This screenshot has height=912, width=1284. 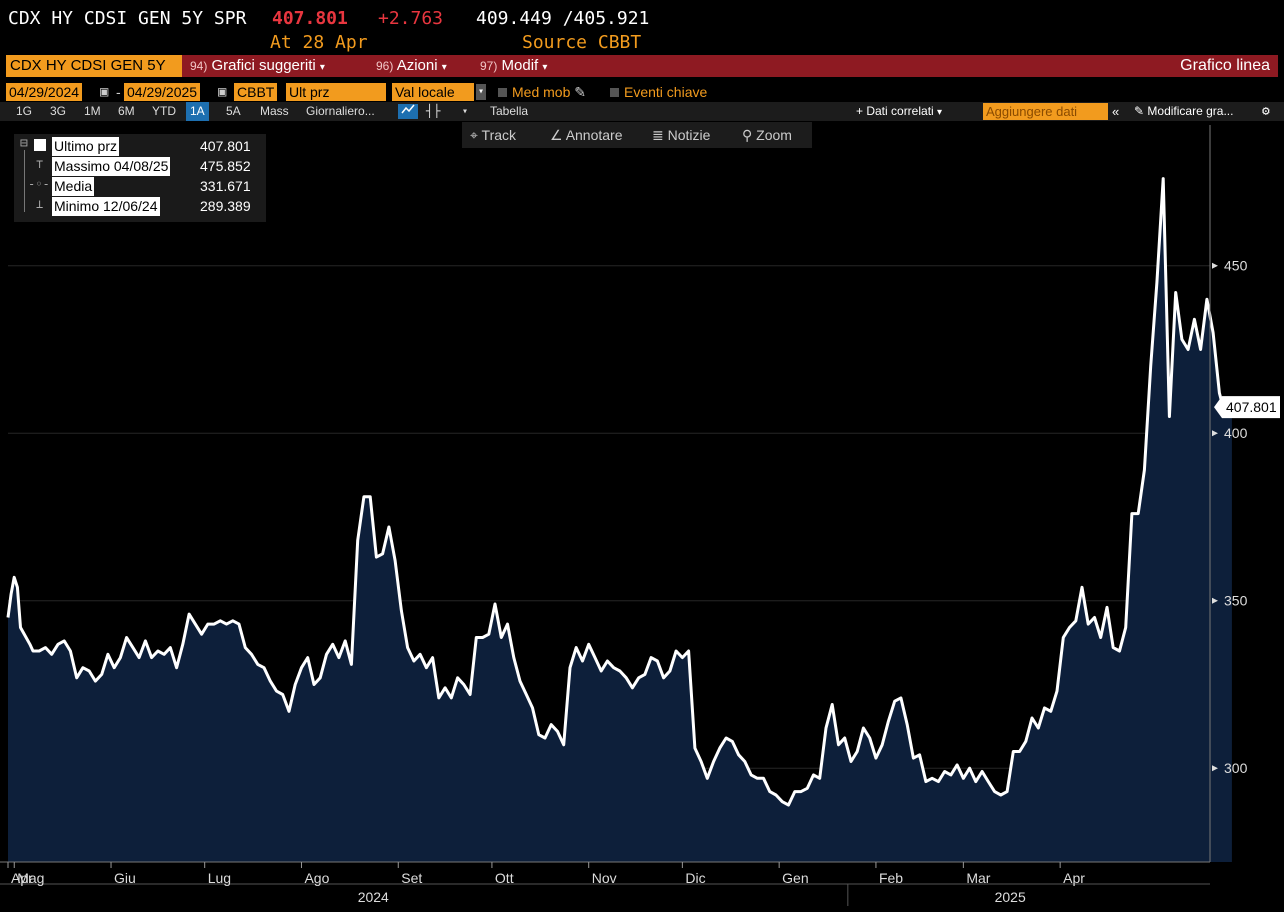 What do you see at coordinates (509, 111) in the screenshot?
I see `table-button: Tabella` at bounding box center [509, 111].